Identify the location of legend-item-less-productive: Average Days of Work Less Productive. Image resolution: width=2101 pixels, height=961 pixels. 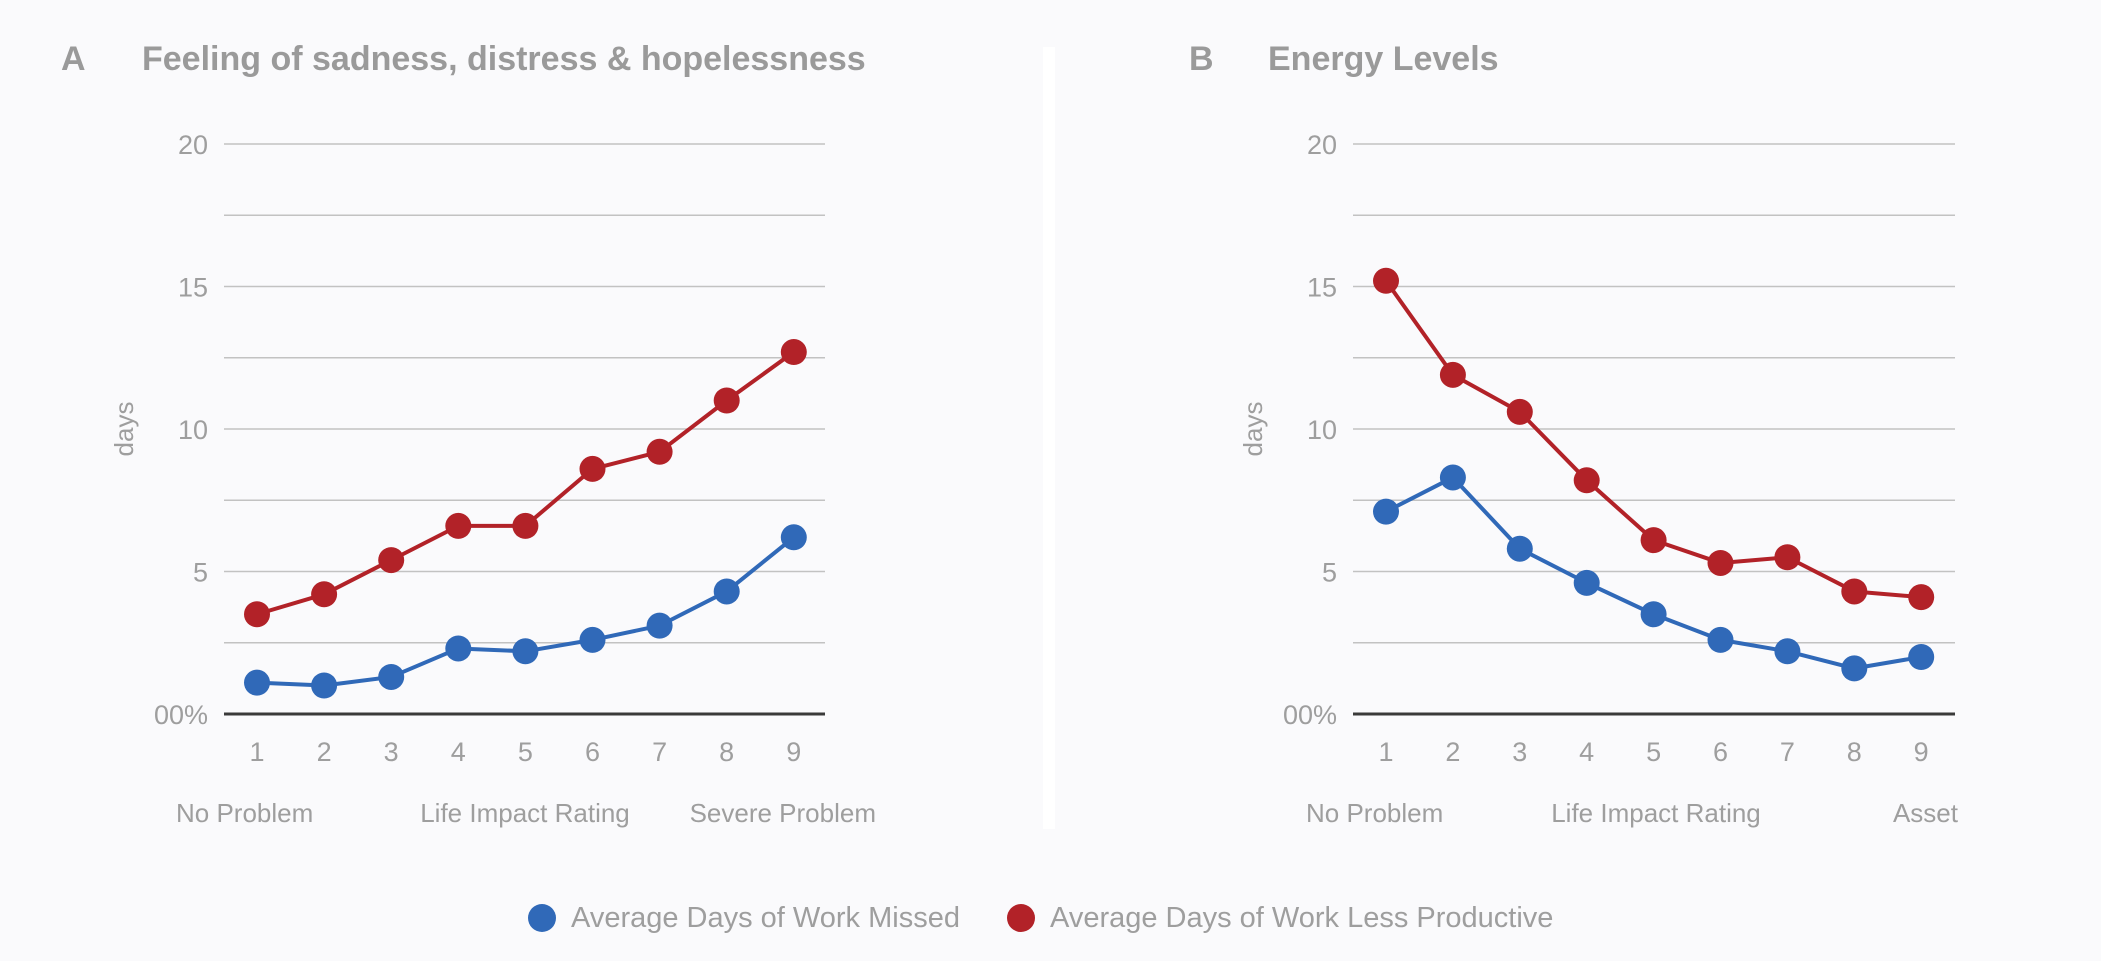
(1280, 918).